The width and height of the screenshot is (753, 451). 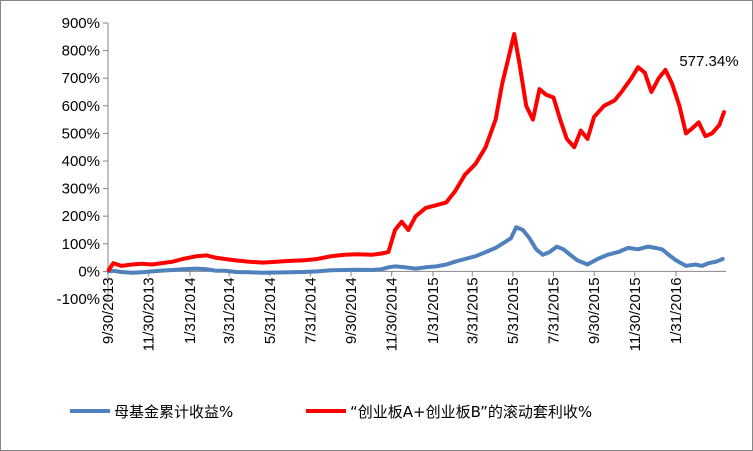 What do you see at coordinates (81, 51) in the screenshot?
I see `y-tick-label: 800%` at bounding box center [81, 51].